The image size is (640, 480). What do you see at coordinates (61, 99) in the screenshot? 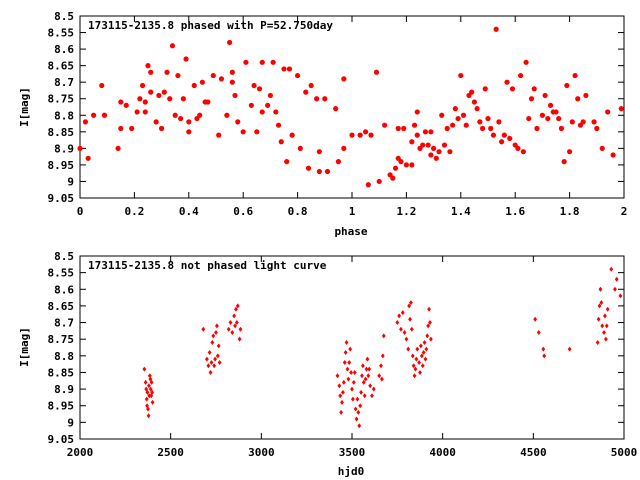
I see `phased-y-tick-label: 8.75` at bounding box center [61, 99].